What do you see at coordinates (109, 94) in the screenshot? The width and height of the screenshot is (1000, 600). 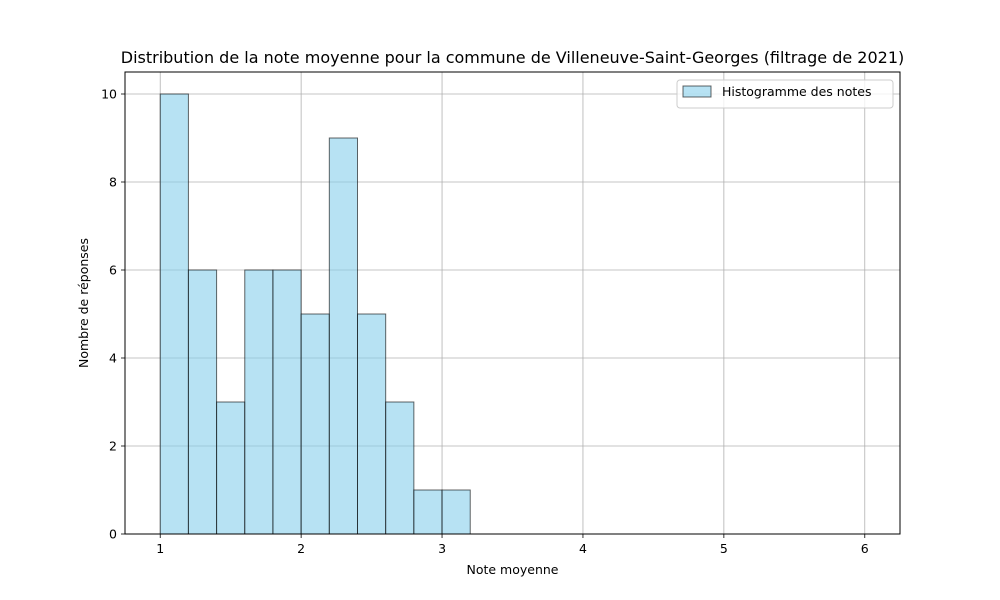 I see `y-tick-label-5: 10` at bounding box center [109, 94].